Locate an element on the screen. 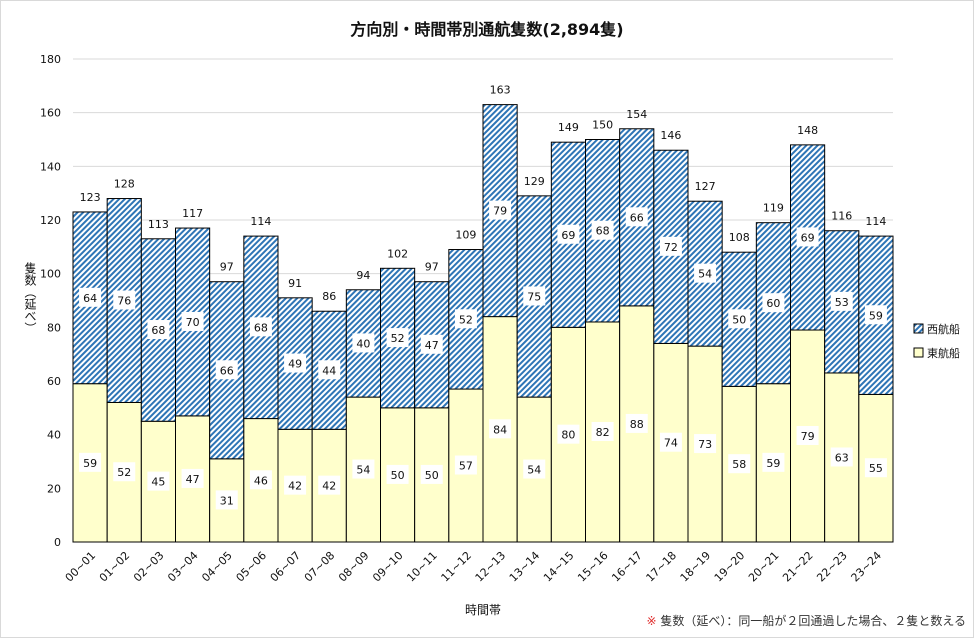 This screenshot has height=638, width=974. data-label-east: 45 is located at coordinates (158, 482).